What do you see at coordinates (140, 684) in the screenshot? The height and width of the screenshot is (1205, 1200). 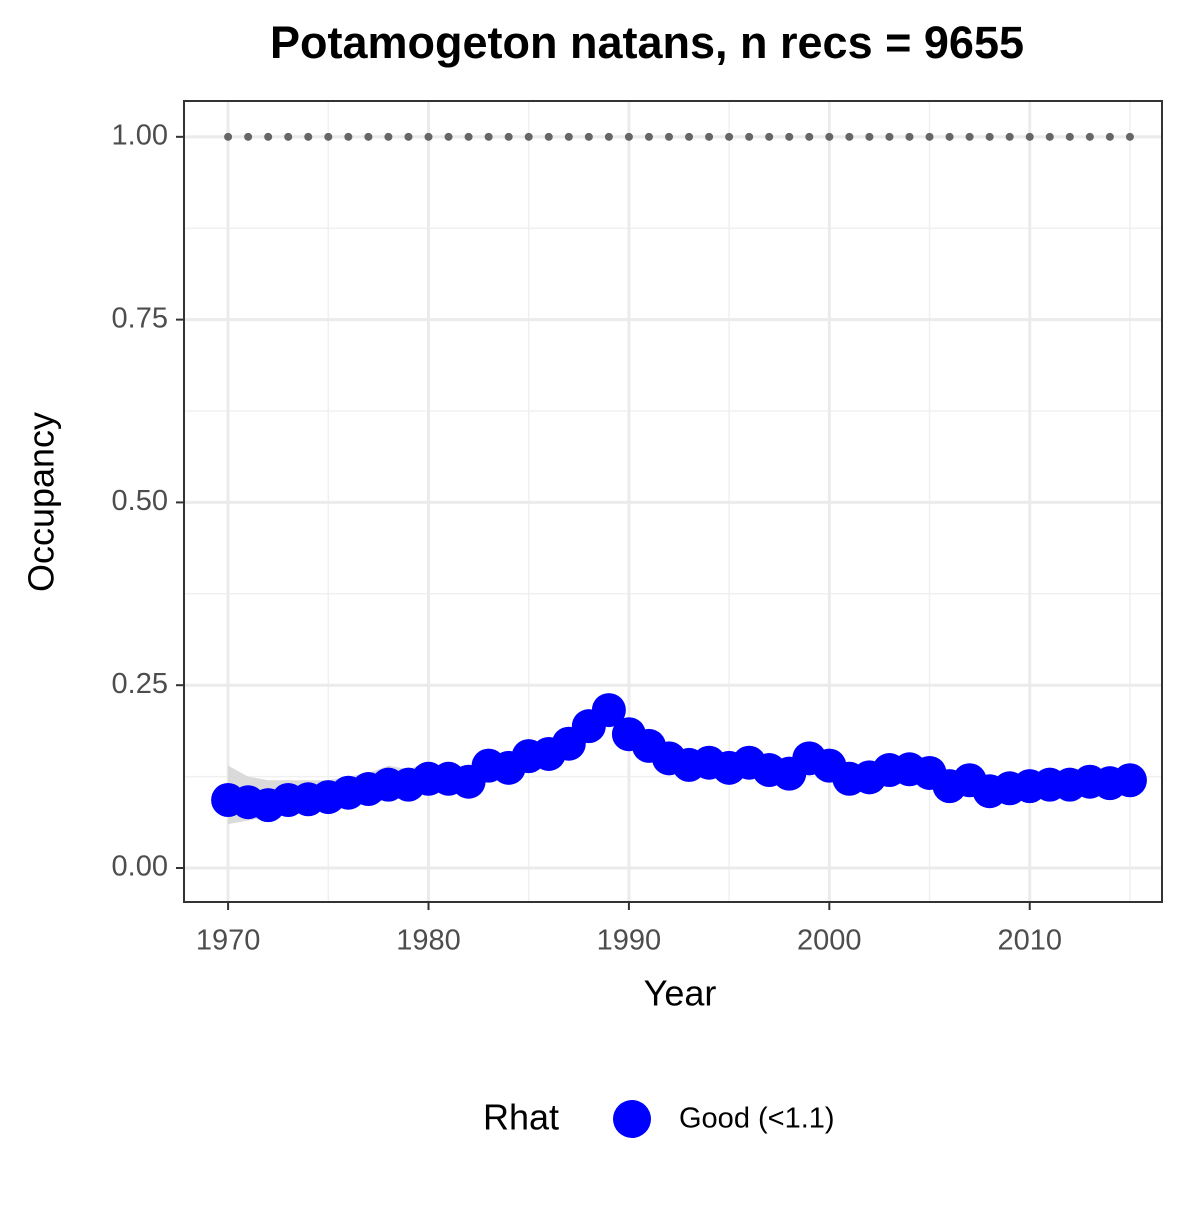 I see `y-tick-label: 0.25` at bounding box center [140, 684].